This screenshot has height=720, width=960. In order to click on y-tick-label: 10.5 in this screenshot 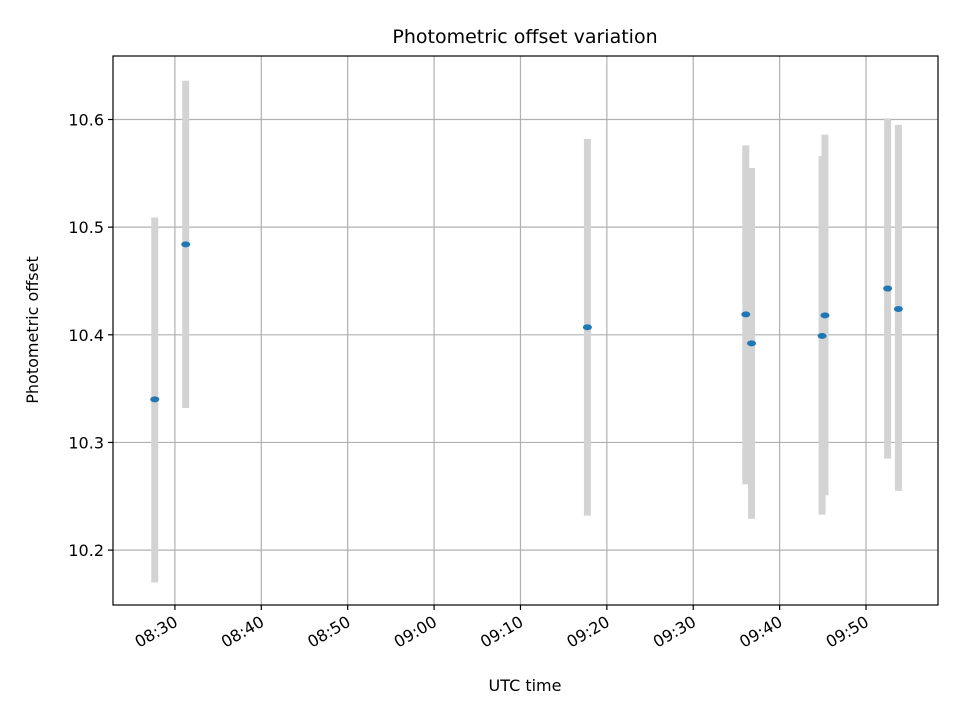, I will do `click(86, 227)`.